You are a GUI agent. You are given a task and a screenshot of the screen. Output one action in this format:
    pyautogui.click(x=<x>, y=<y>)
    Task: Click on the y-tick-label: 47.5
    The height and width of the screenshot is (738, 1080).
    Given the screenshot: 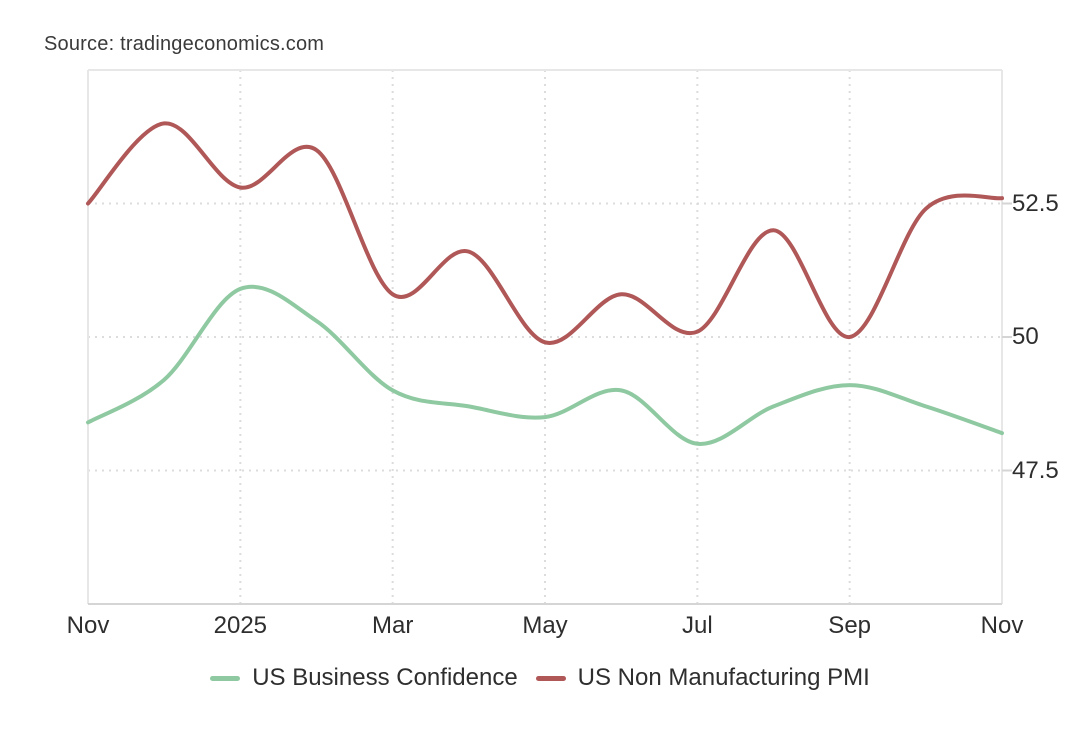 What is the action you would take?
    pyautogui.click(x=1035, y=470)
    